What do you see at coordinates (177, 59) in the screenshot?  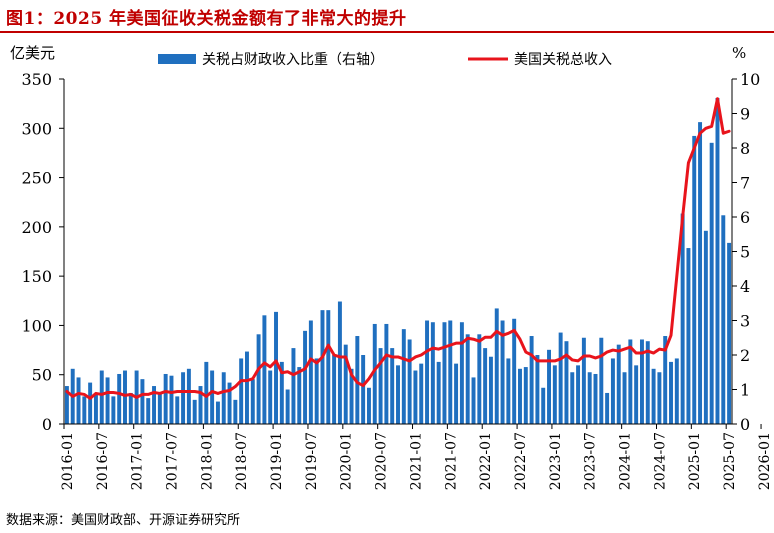 I see `legend-bar-swatch` at bounding box center [177, 59].